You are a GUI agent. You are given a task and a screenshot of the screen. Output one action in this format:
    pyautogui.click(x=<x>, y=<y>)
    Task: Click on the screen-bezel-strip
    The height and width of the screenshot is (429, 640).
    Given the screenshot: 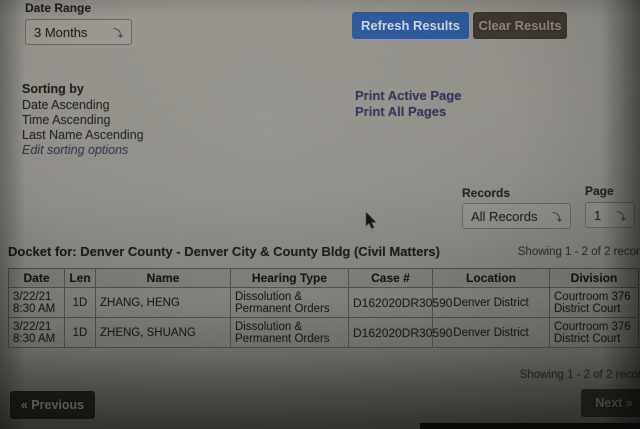 What is the action you would take?
    pyautogui.click(x=530, y=426)
    